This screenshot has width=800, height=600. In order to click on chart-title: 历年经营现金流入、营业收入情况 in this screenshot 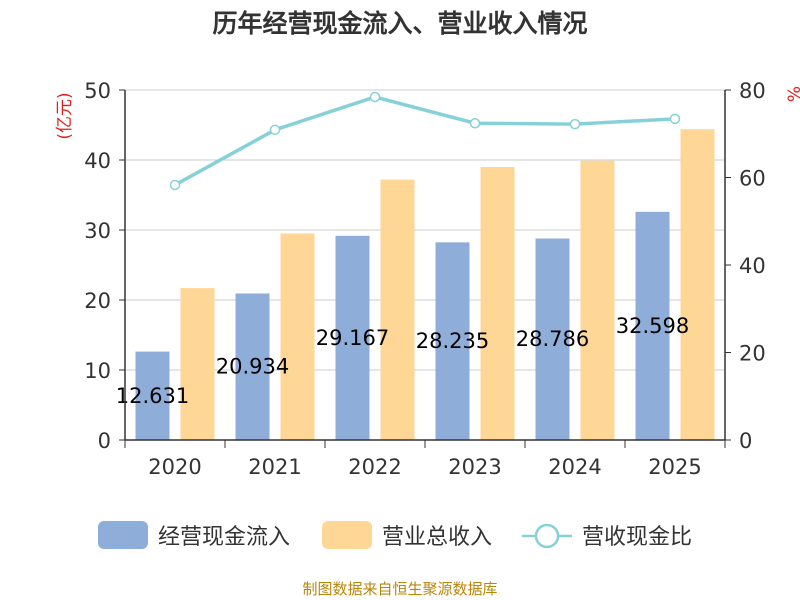, I will do `click(400, 23)`.